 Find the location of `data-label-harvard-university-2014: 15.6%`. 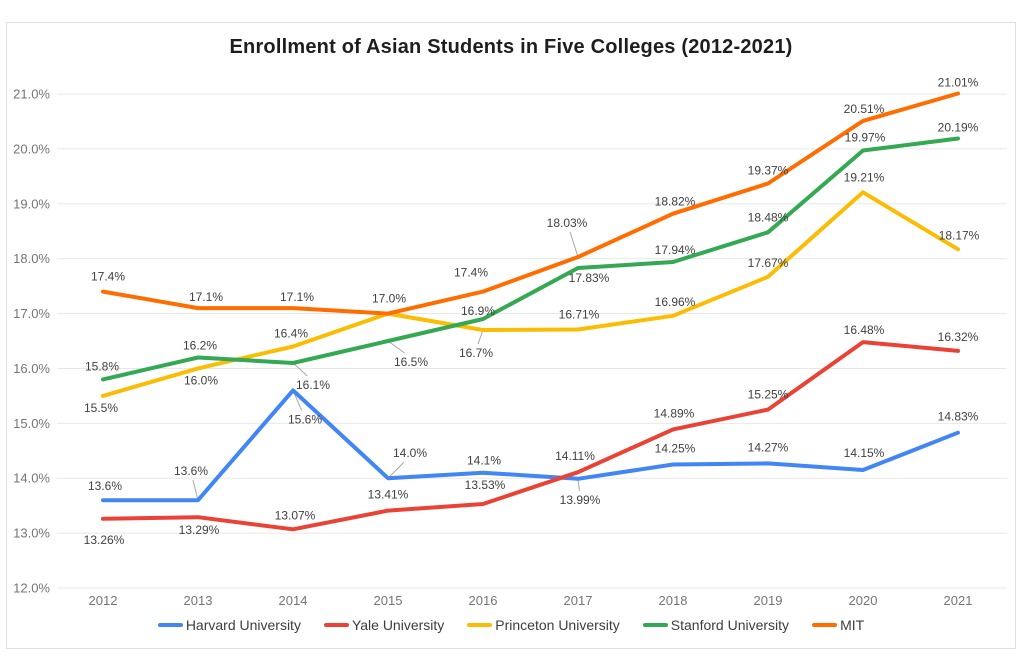

data-label-harvard-university-2014: 15.6% is located at coordinates (305, 419).